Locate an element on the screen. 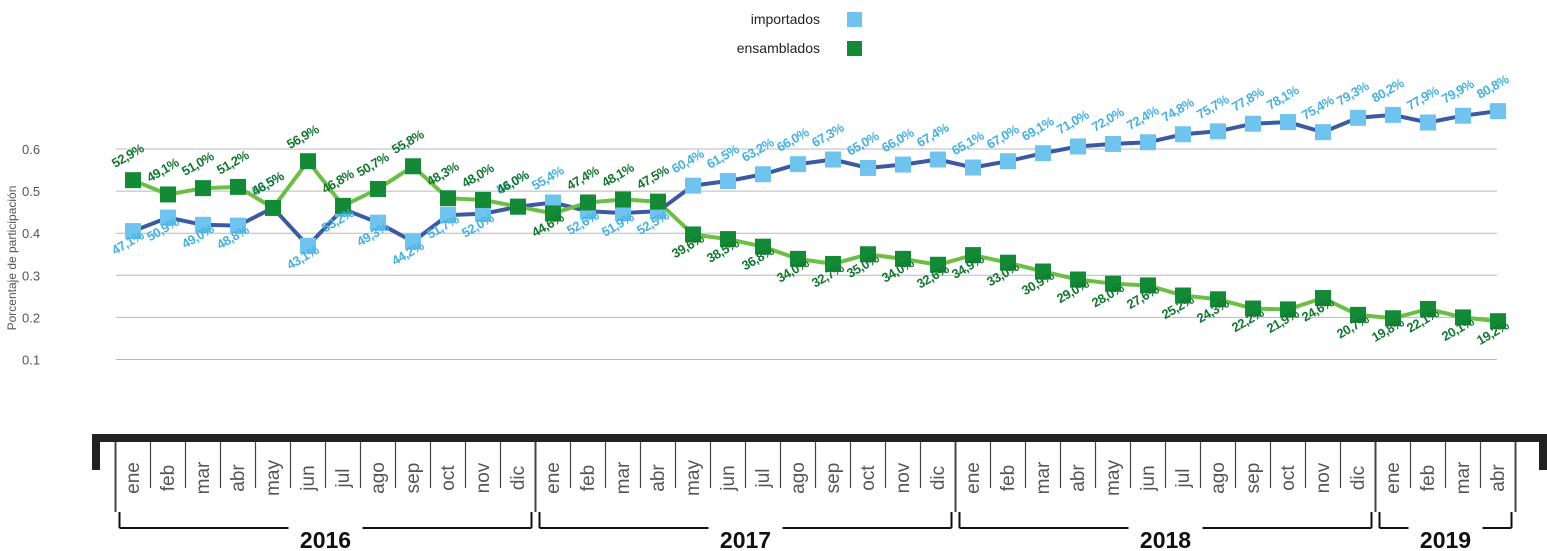 This screenshot has width=1547, height=551. month-label: oct is located at coordinates (868, 478).